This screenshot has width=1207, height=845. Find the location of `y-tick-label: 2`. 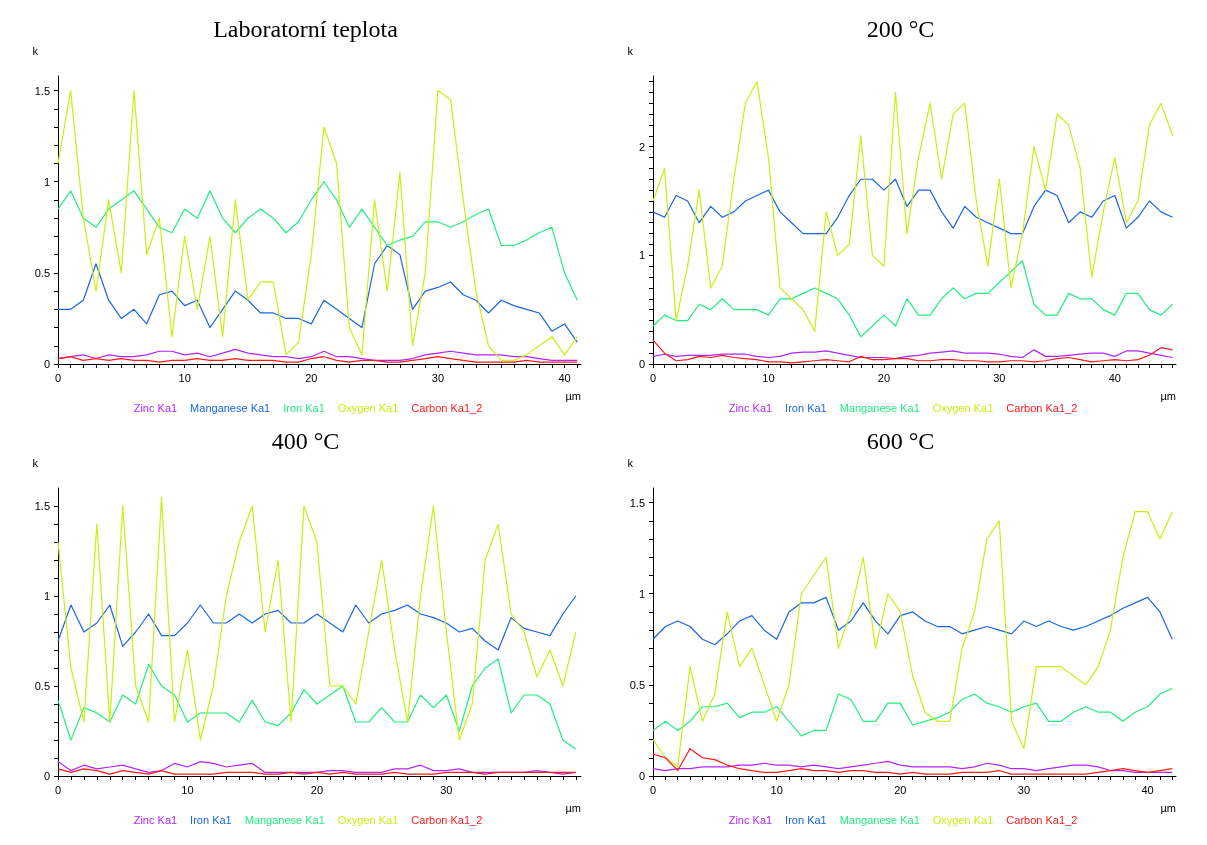

y-tick-label: 2 is located at coordinates (641, 146).